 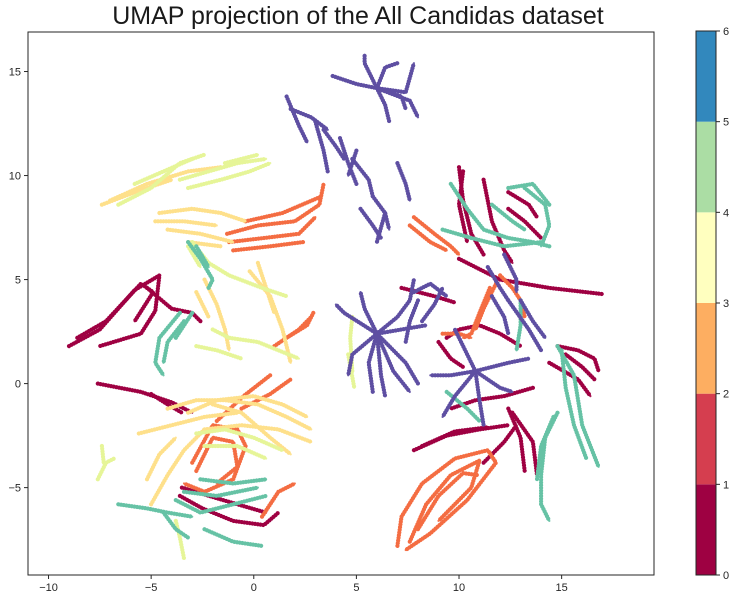 I want to click on y-tick-label: 15, so click(x=15, y=73).